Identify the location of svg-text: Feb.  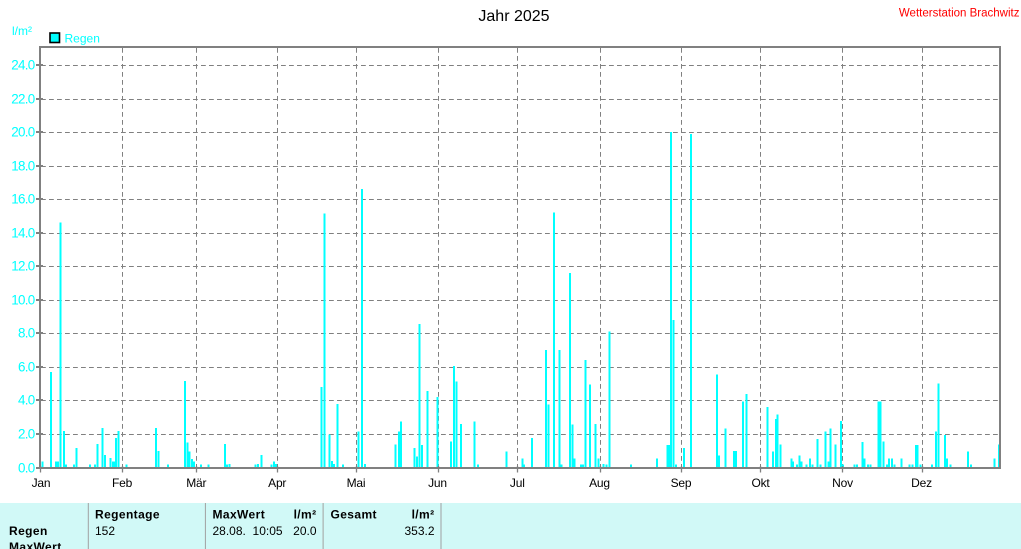
(122, 483).